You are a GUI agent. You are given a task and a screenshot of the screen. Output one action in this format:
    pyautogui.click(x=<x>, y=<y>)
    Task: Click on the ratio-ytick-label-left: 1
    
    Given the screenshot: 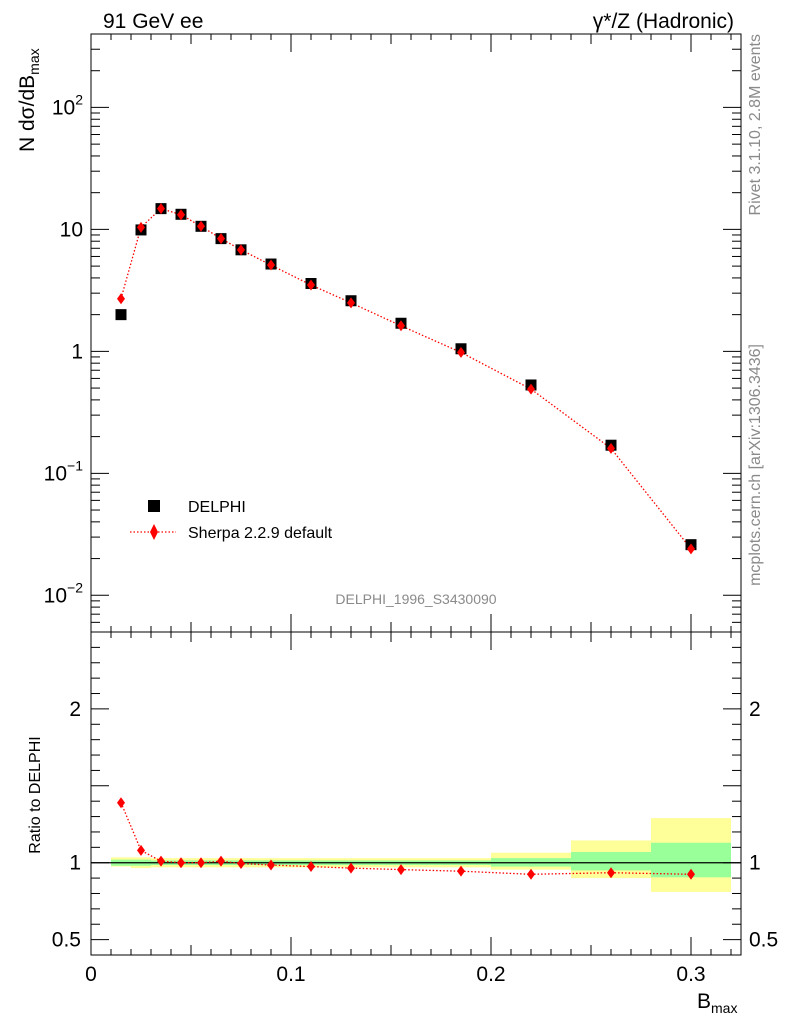 What is the action you would take?
    pyautogui.click(x=75, y=863)
    